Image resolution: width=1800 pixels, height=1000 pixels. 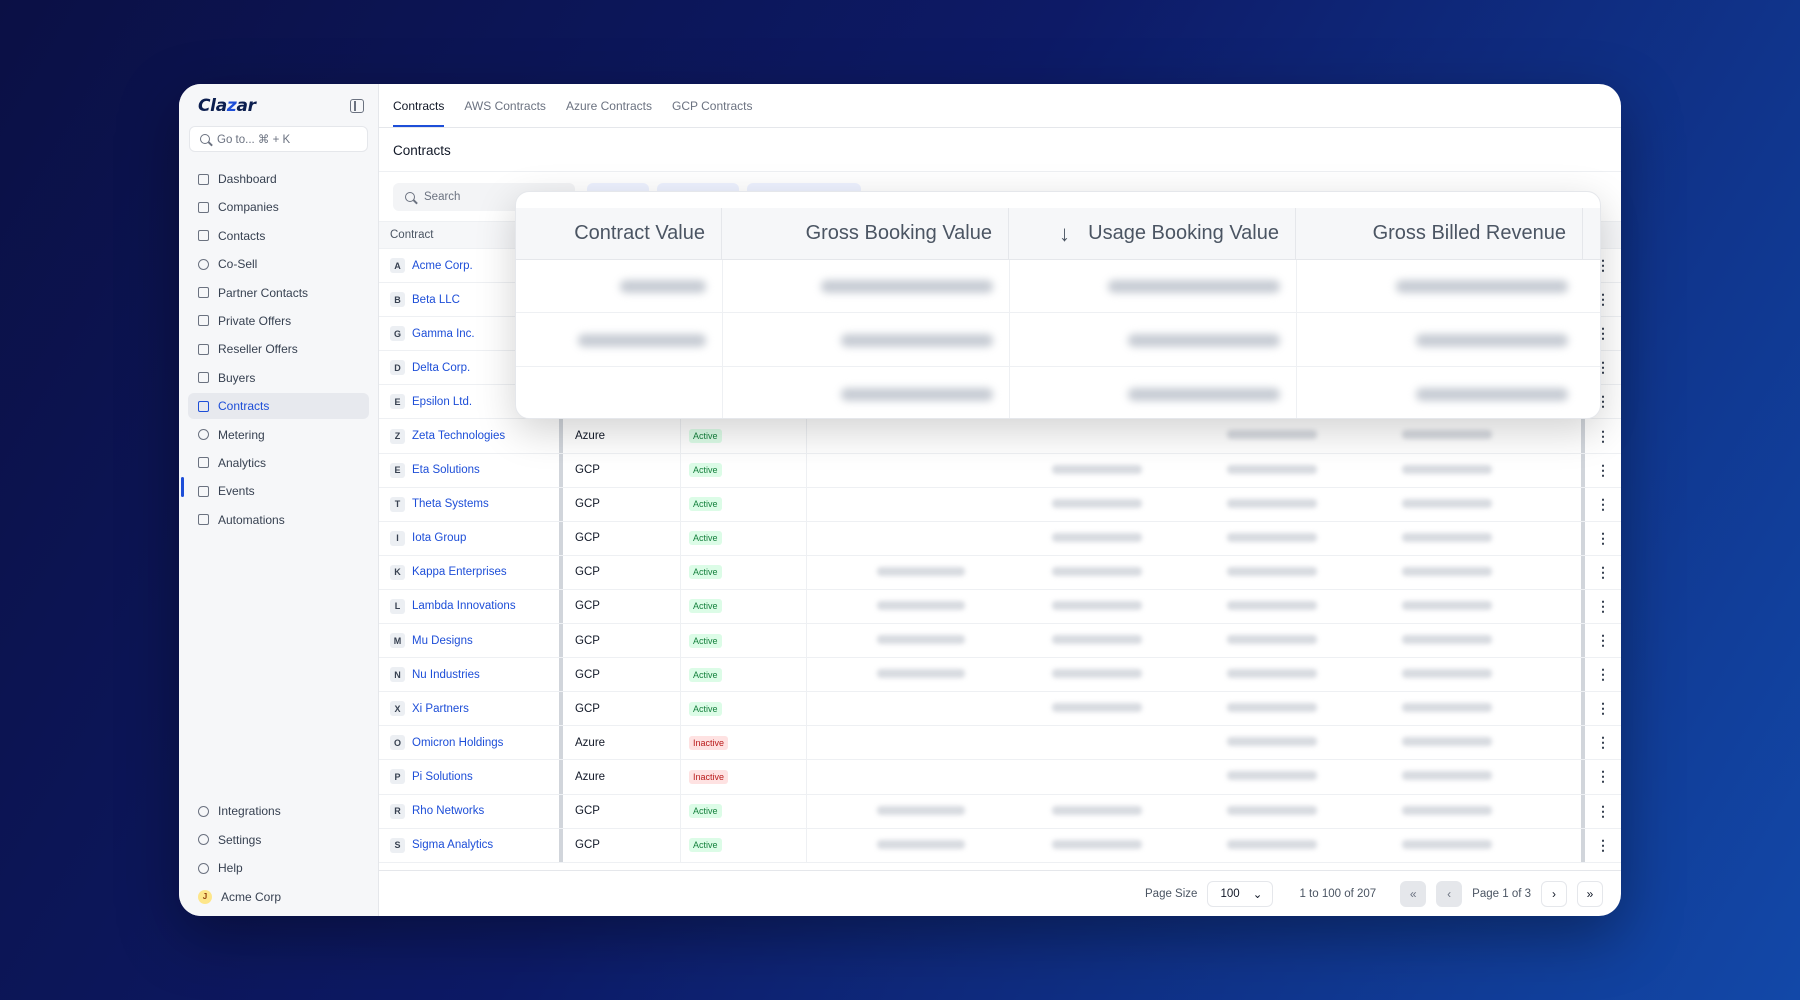 What do you see at coordinates (459, 572) in the screenshot?
I see `contract-link: Kappa Enterprises` at bounding box center [459, 572].